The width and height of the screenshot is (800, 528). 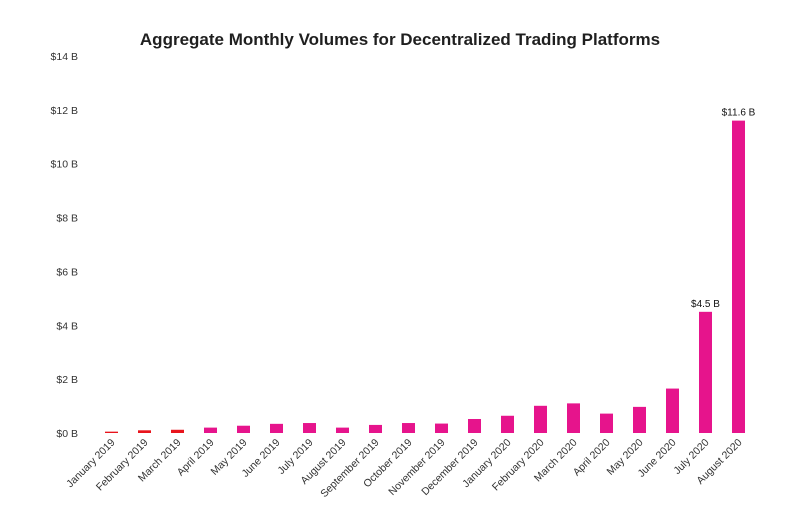 I want to click on x-tick-label: November 2019, so click(x=416, y=467).